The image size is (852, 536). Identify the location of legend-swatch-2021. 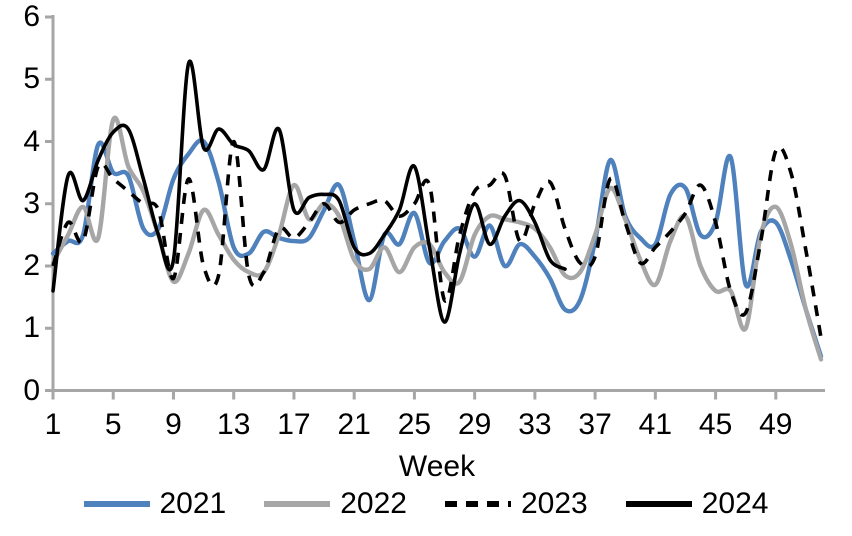
(116, 504).